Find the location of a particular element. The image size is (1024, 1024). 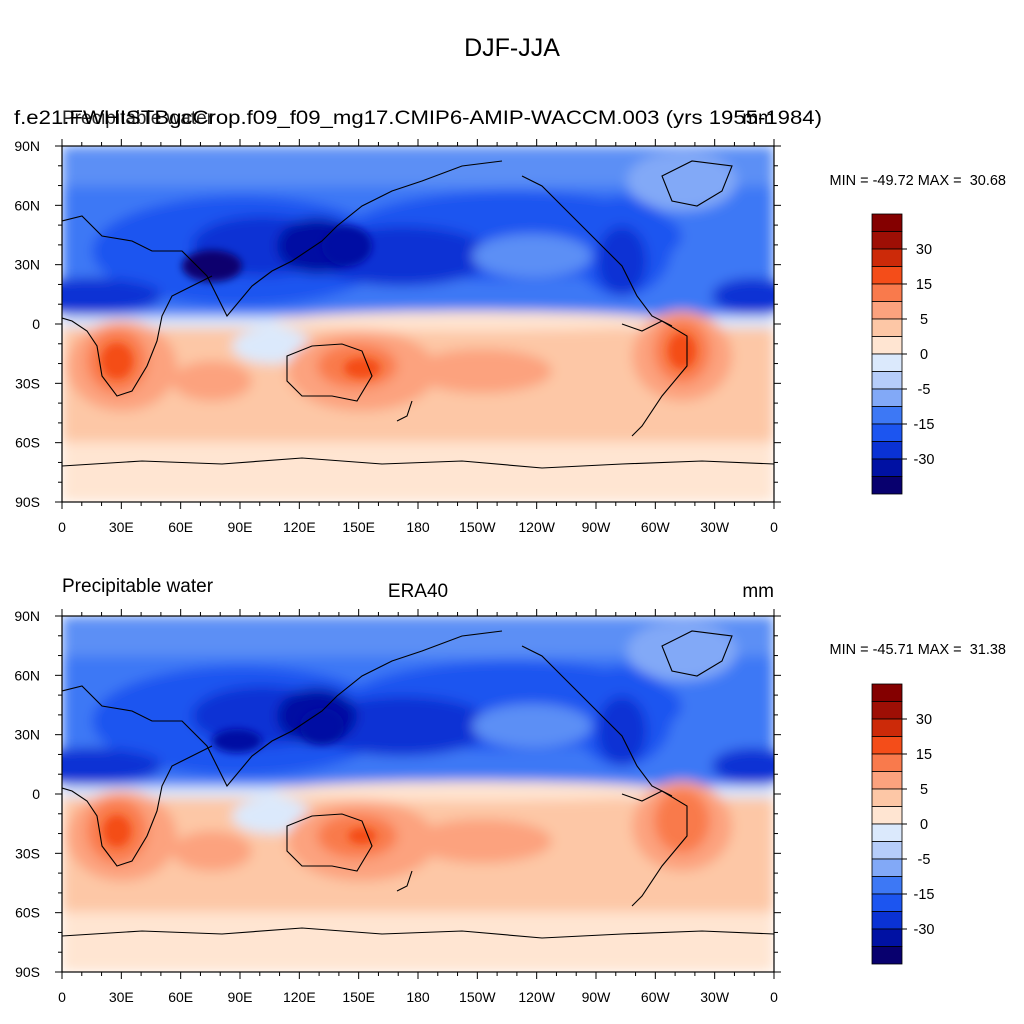

top-colorbar: 30 15 5 0 -5 -15 -30 is located at coordinates (903, 354).